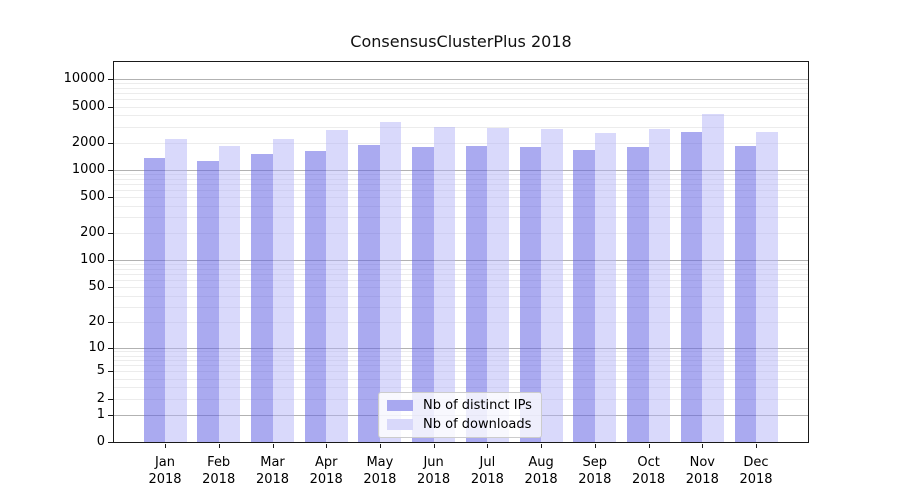  What do you see at coordinates (96, 287) in the screenshot?
I see `y-tick-label: 50` at bounding box center [96, 287].